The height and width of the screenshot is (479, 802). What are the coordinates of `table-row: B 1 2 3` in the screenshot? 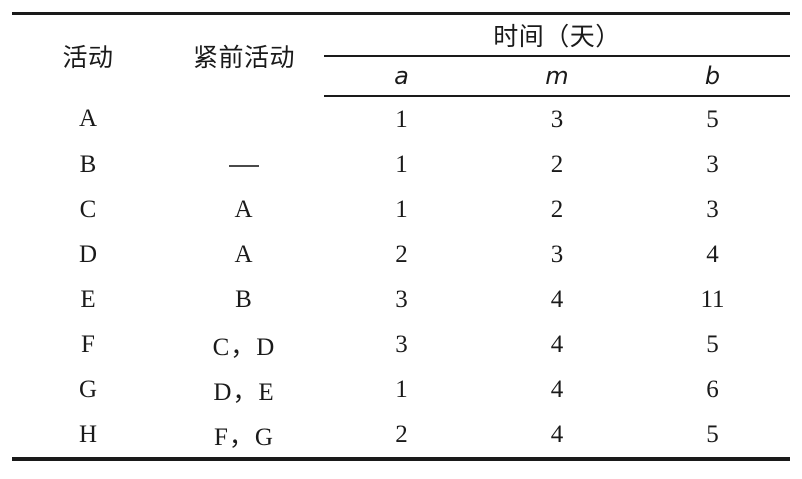 It's located at (401, 164).